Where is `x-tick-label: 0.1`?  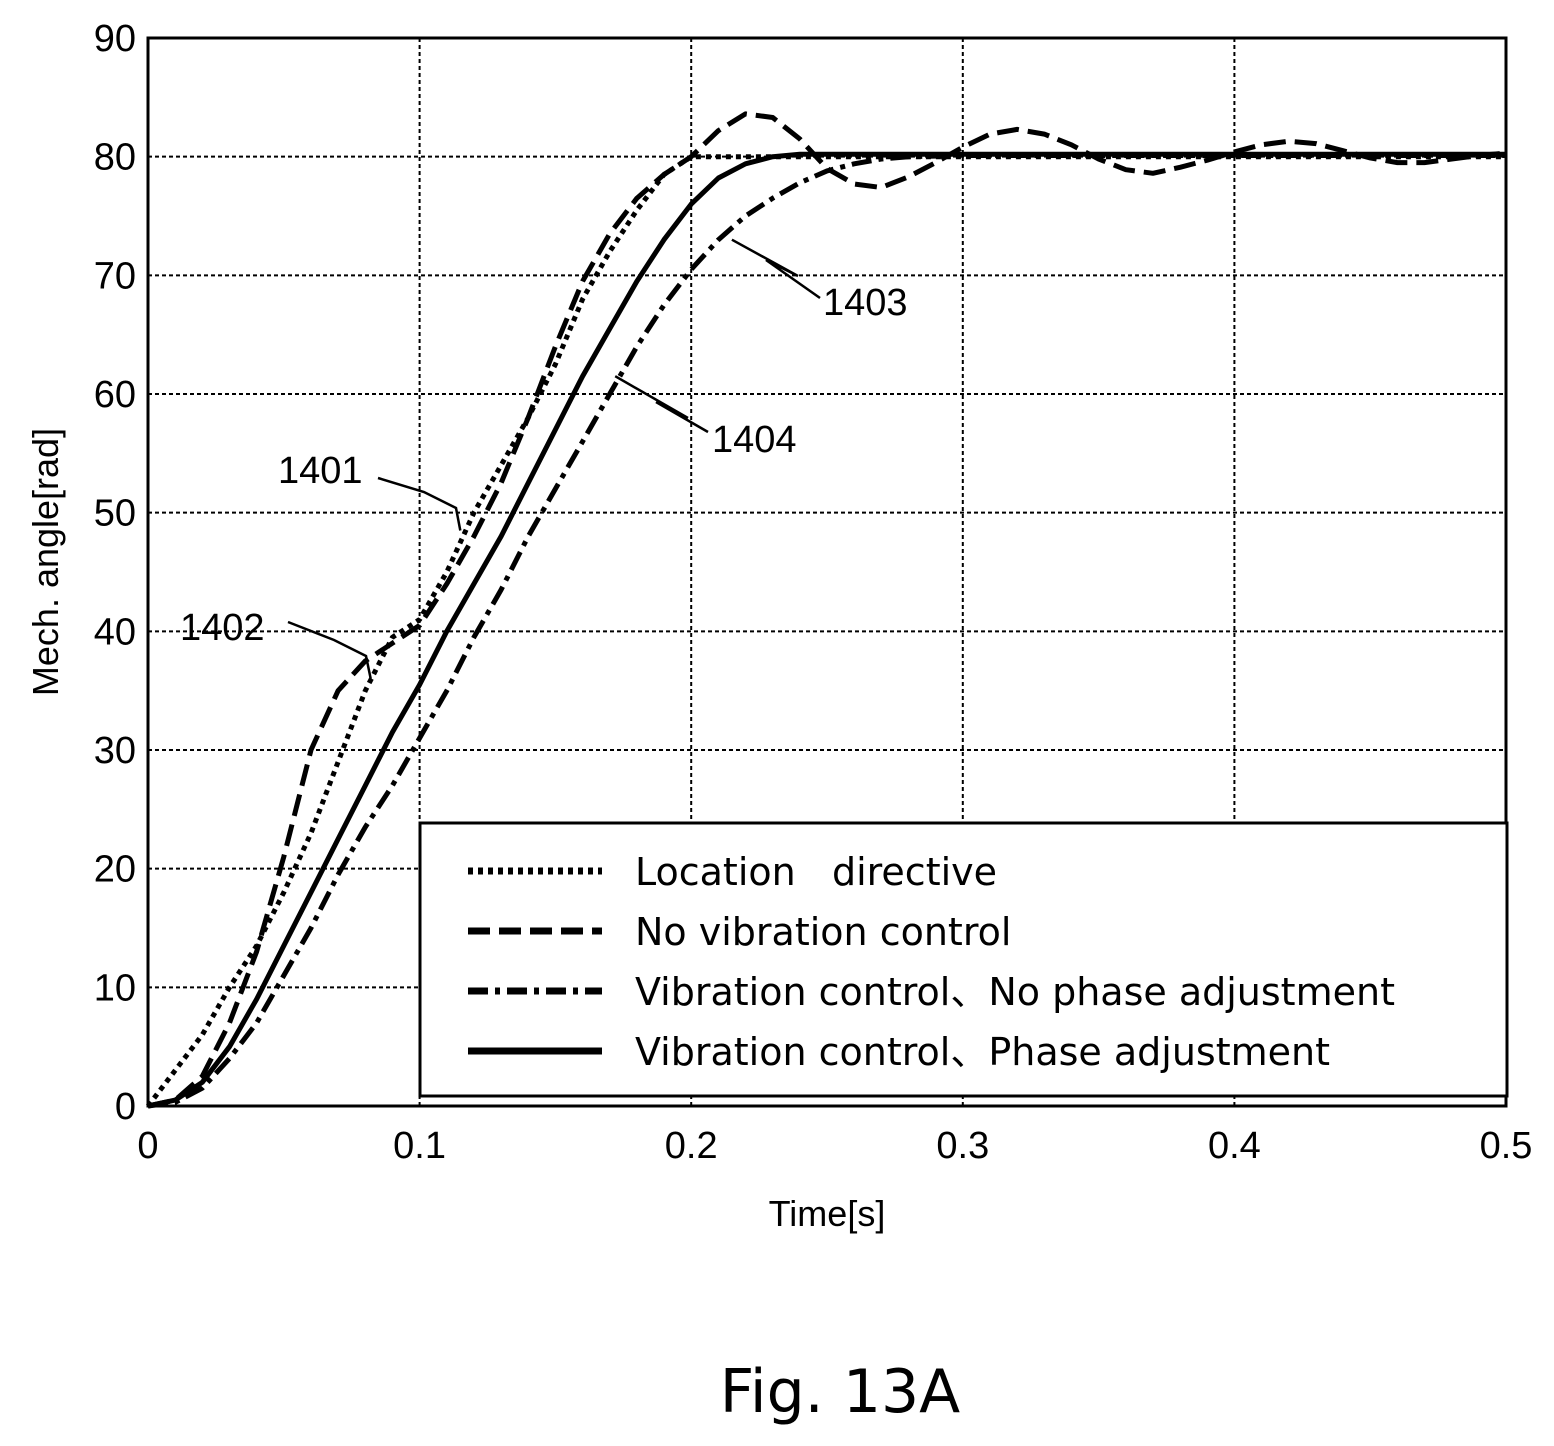 x-tick-label: 0.1 is located at coordinates (419, 1146).